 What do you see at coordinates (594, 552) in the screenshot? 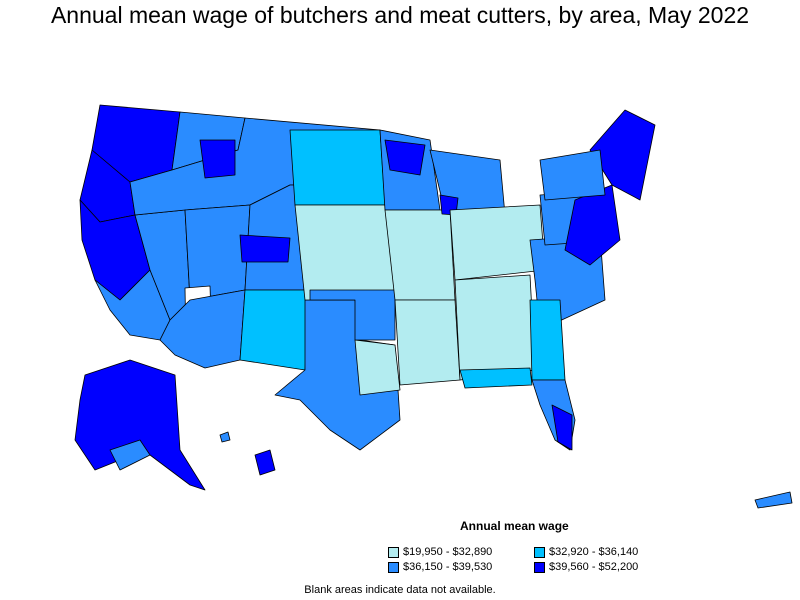
I see `legend-label-2: $32,920 - $36,140` at bounding box center [594, 552].